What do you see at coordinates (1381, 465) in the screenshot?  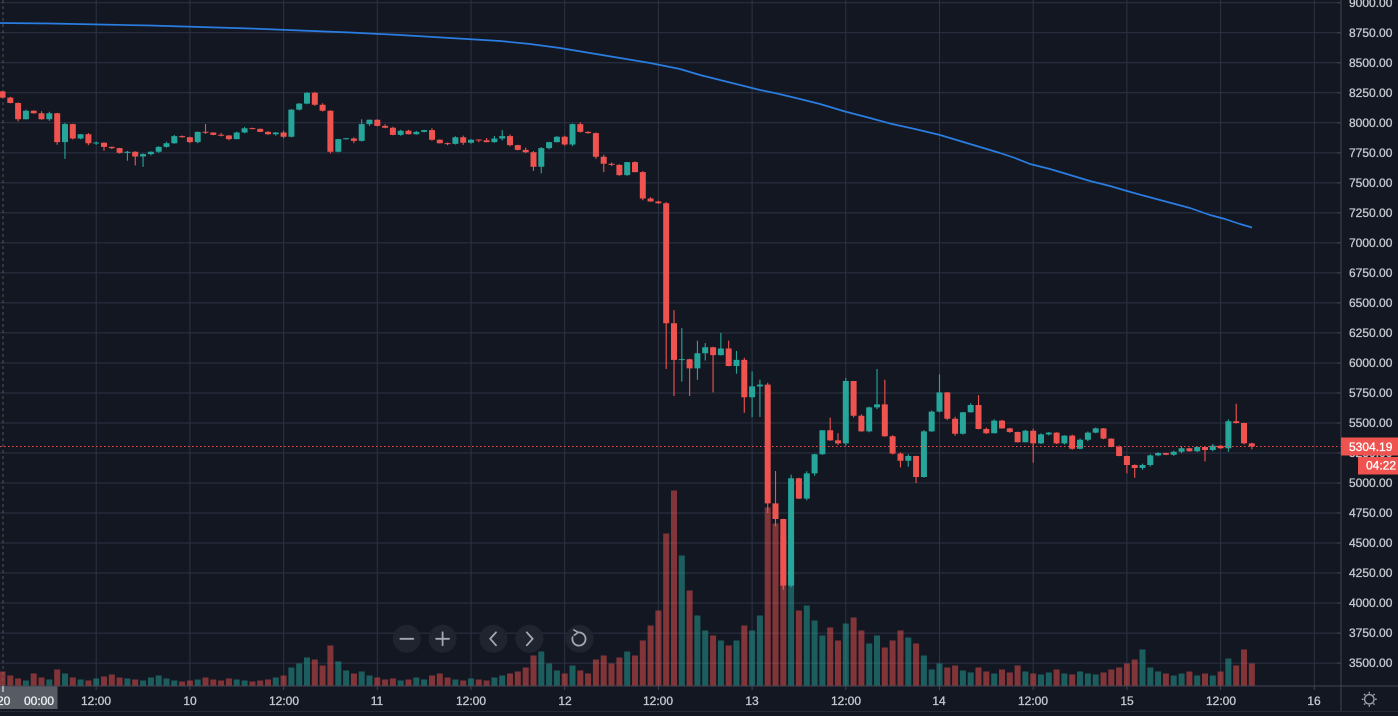 I see `svg-text: 04:22` at bounding box center [1381, 465].